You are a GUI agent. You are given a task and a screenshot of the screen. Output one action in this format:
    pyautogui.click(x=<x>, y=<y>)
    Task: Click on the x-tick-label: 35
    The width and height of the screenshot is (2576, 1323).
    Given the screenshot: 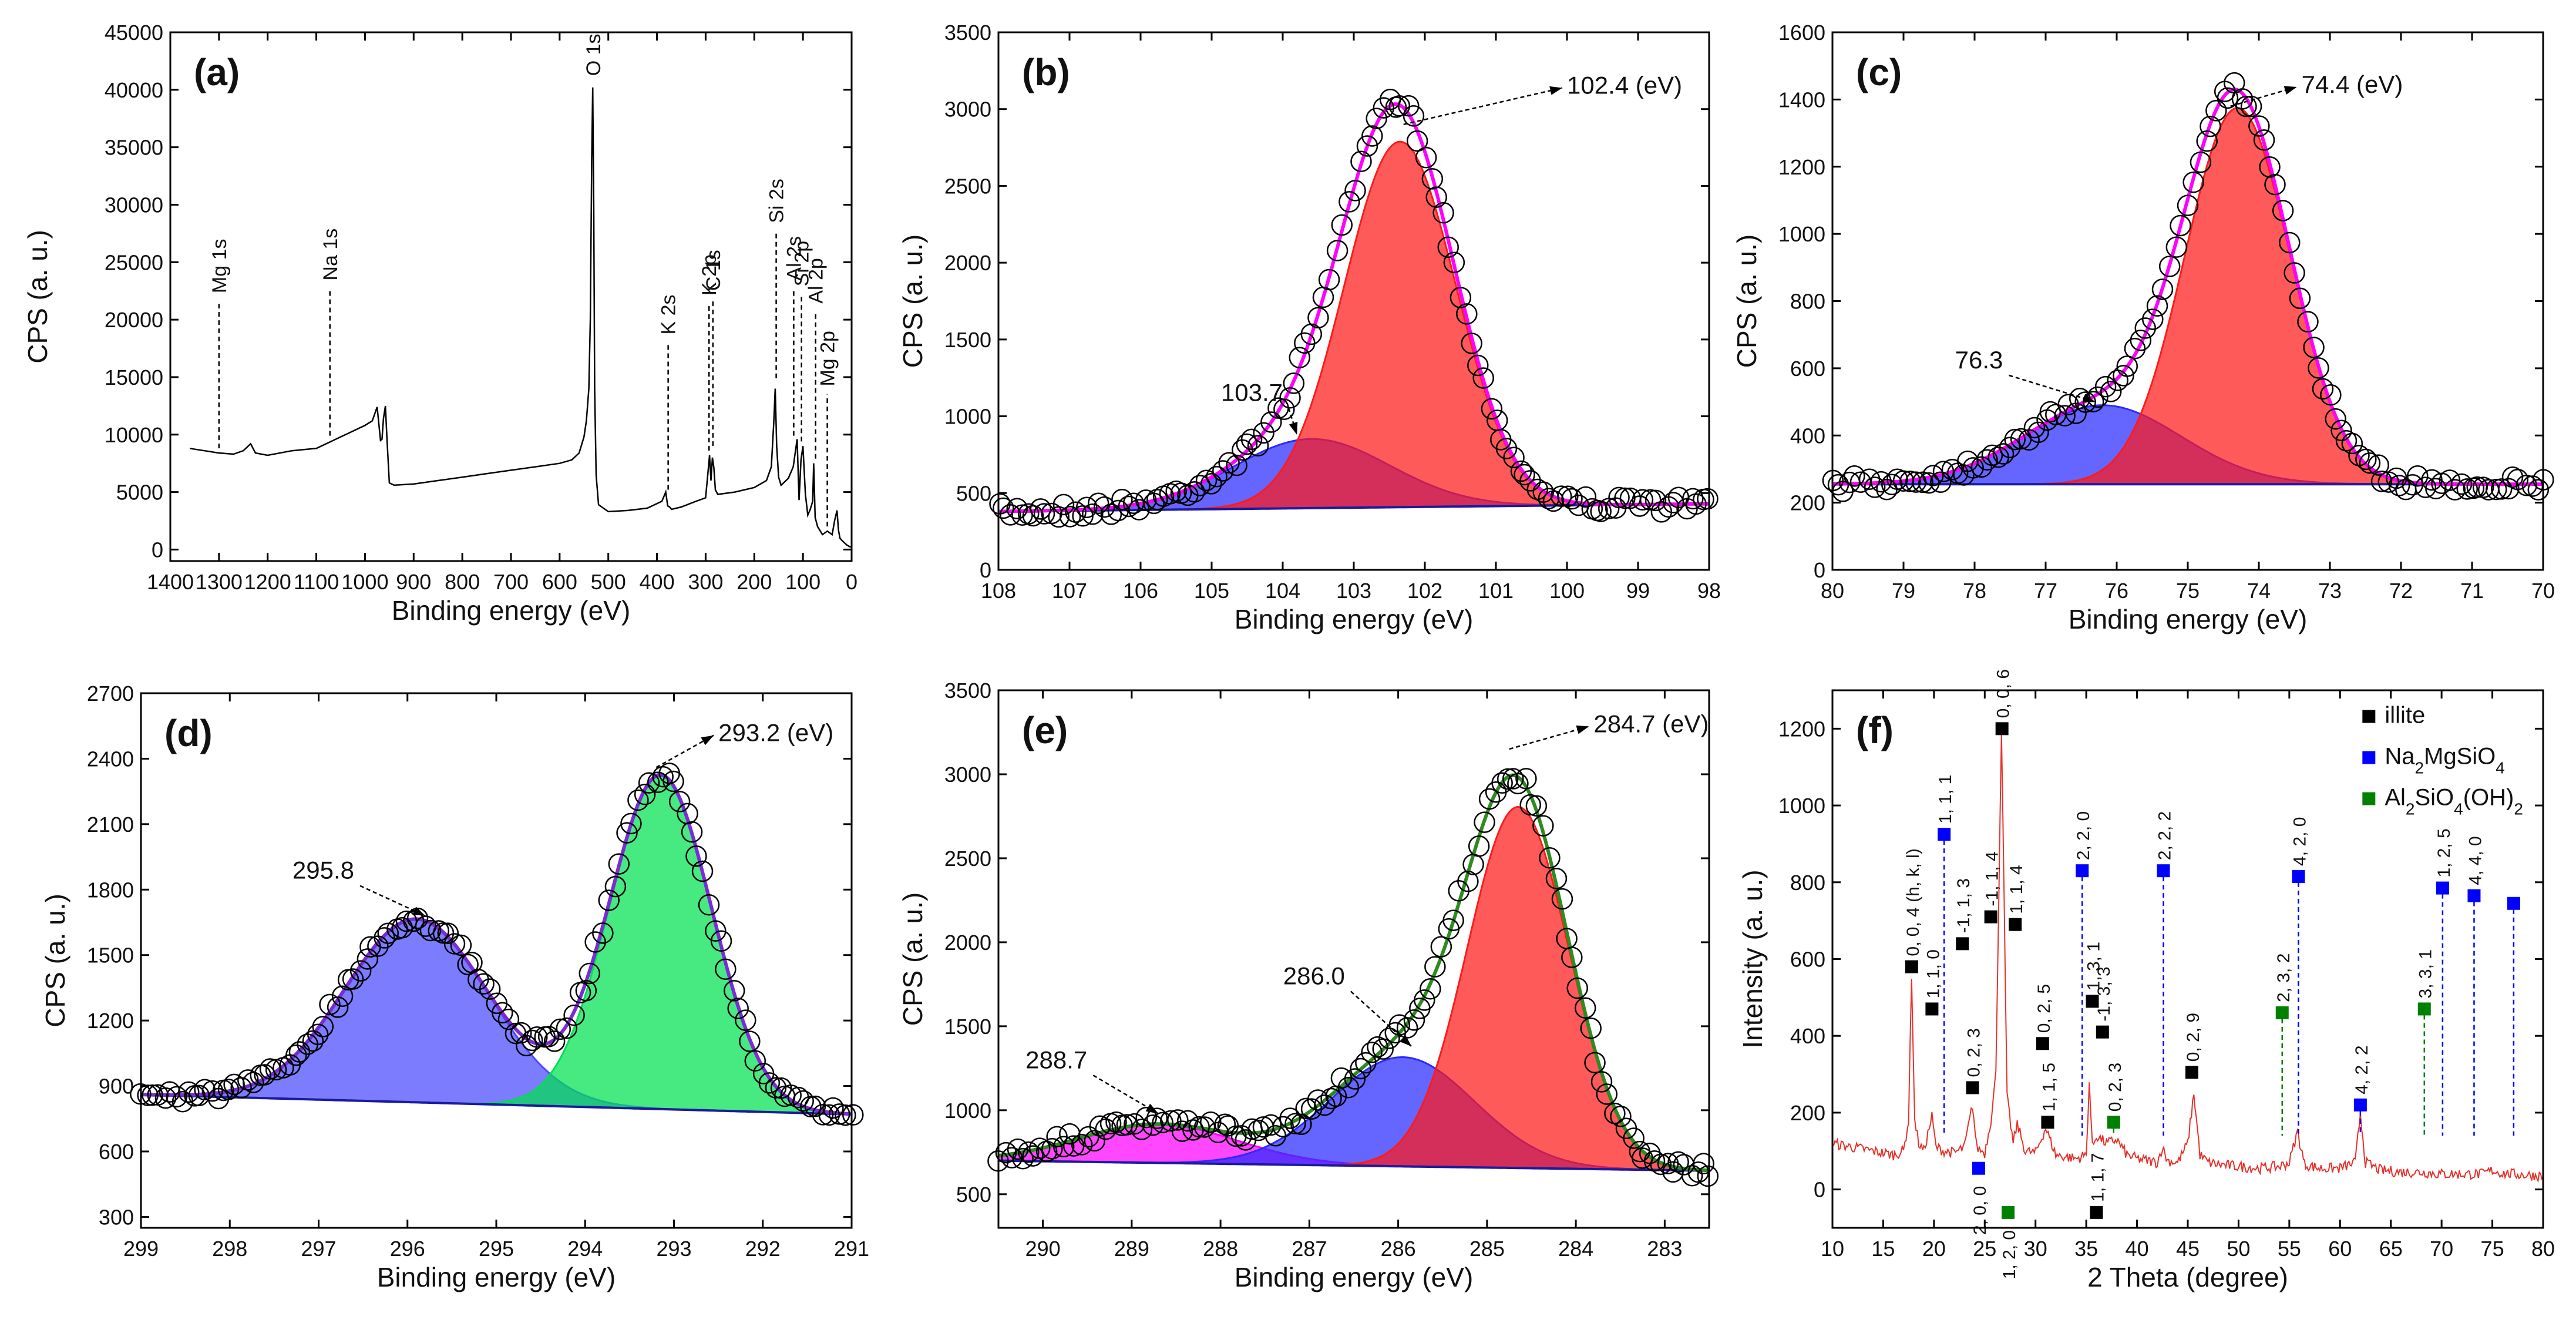 What is the action you would take?
    pyautogui.click(x=2086, y=1249)
    